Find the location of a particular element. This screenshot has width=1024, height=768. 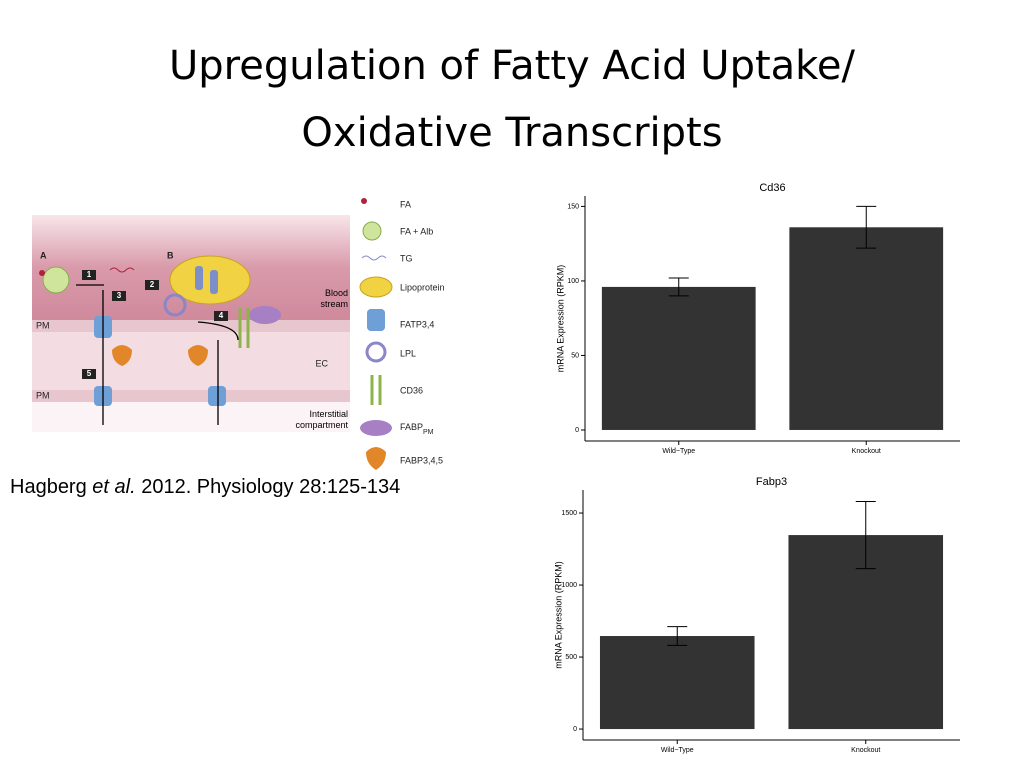

cd36-icon is located at coordinates (244, 328).